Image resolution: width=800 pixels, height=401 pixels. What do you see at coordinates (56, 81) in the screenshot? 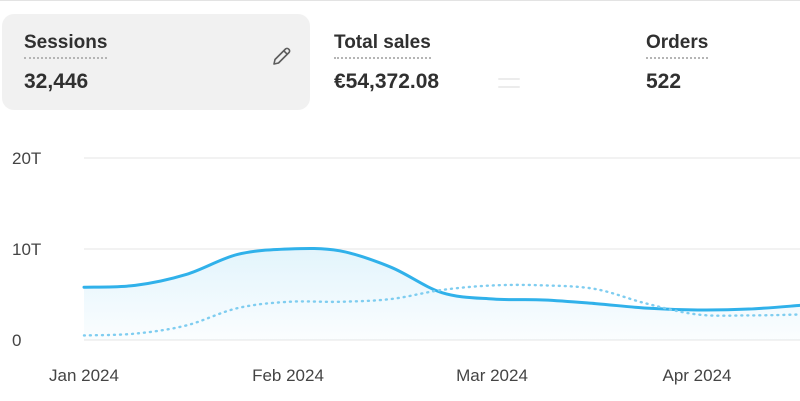
I see `metric-value: 32,446` at bounding box center [56, 81].